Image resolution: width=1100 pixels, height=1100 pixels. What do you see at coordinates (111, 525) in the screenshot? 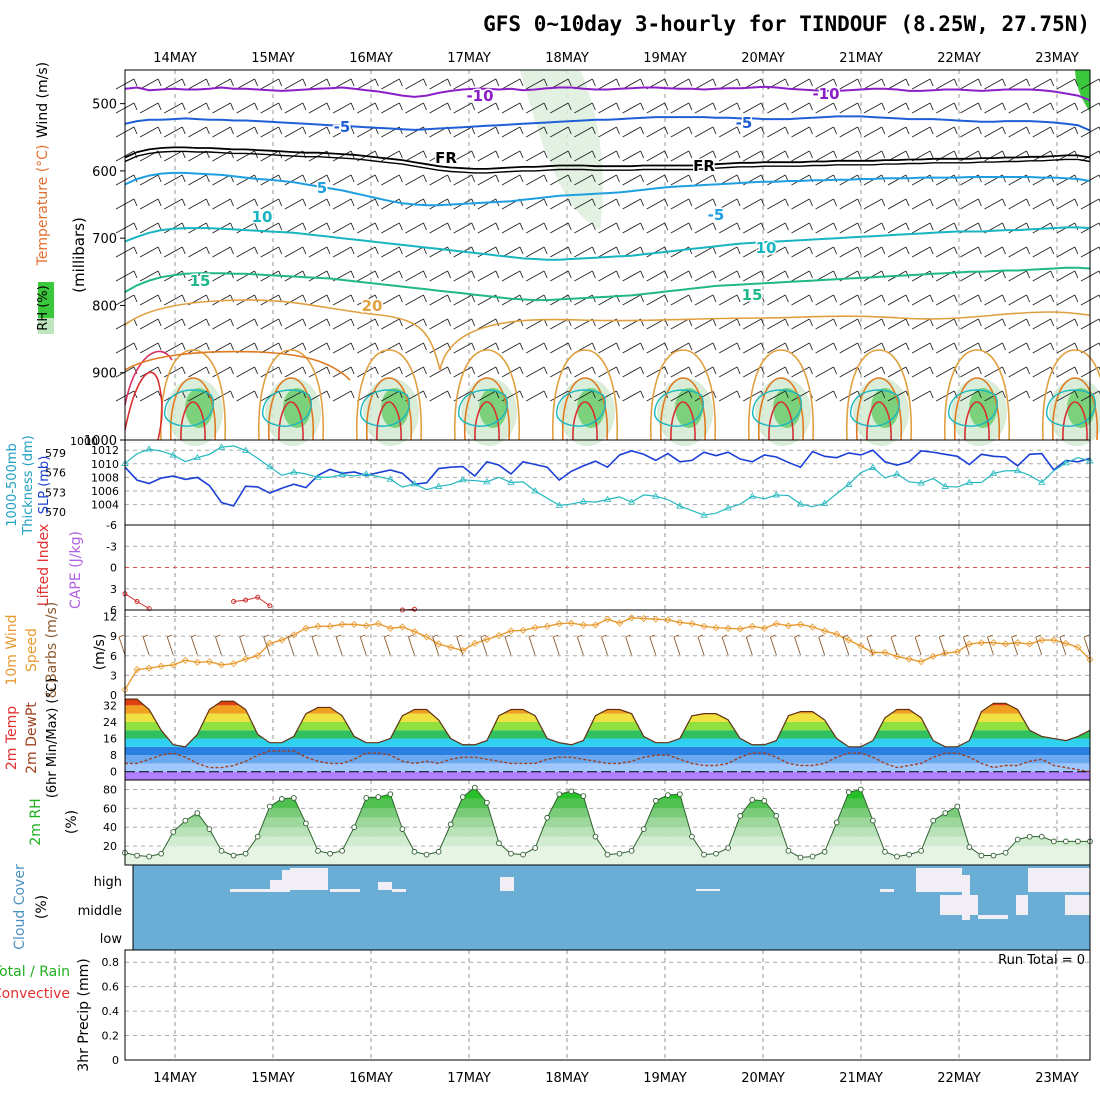
I see `ytick-label: -6` at bounding box center [111, 525].